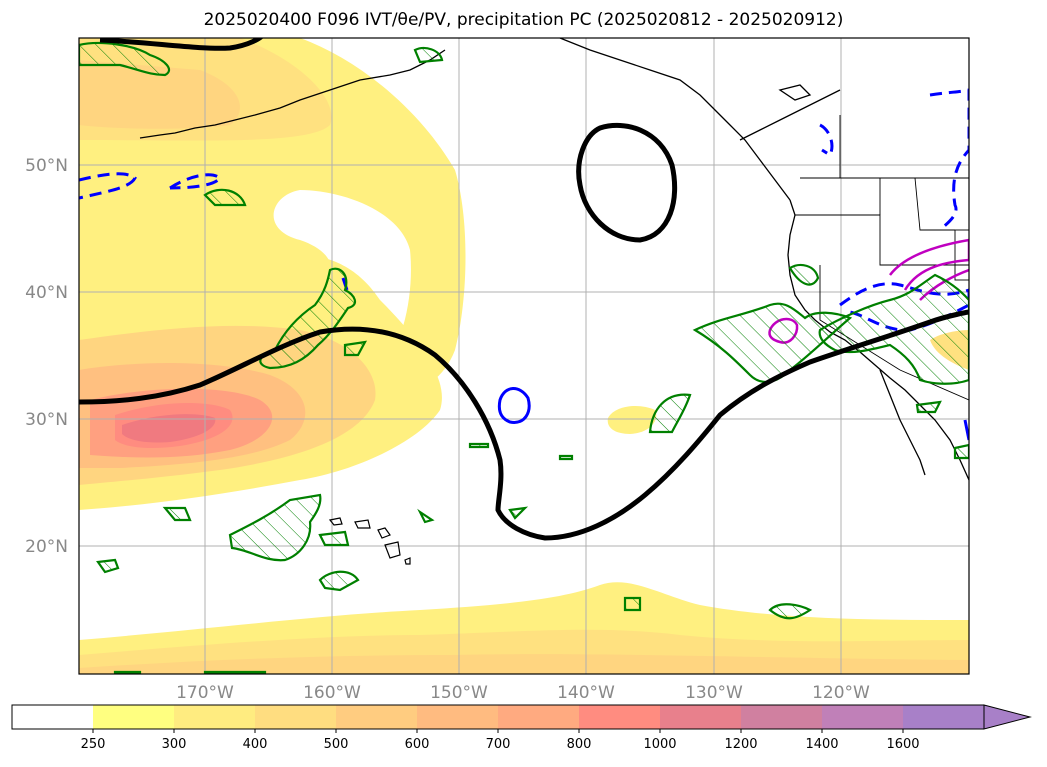 Image resolution: width=1047 pixels, height=767 pixels. I want to click on alaska-south-coast, so click(675, 119).